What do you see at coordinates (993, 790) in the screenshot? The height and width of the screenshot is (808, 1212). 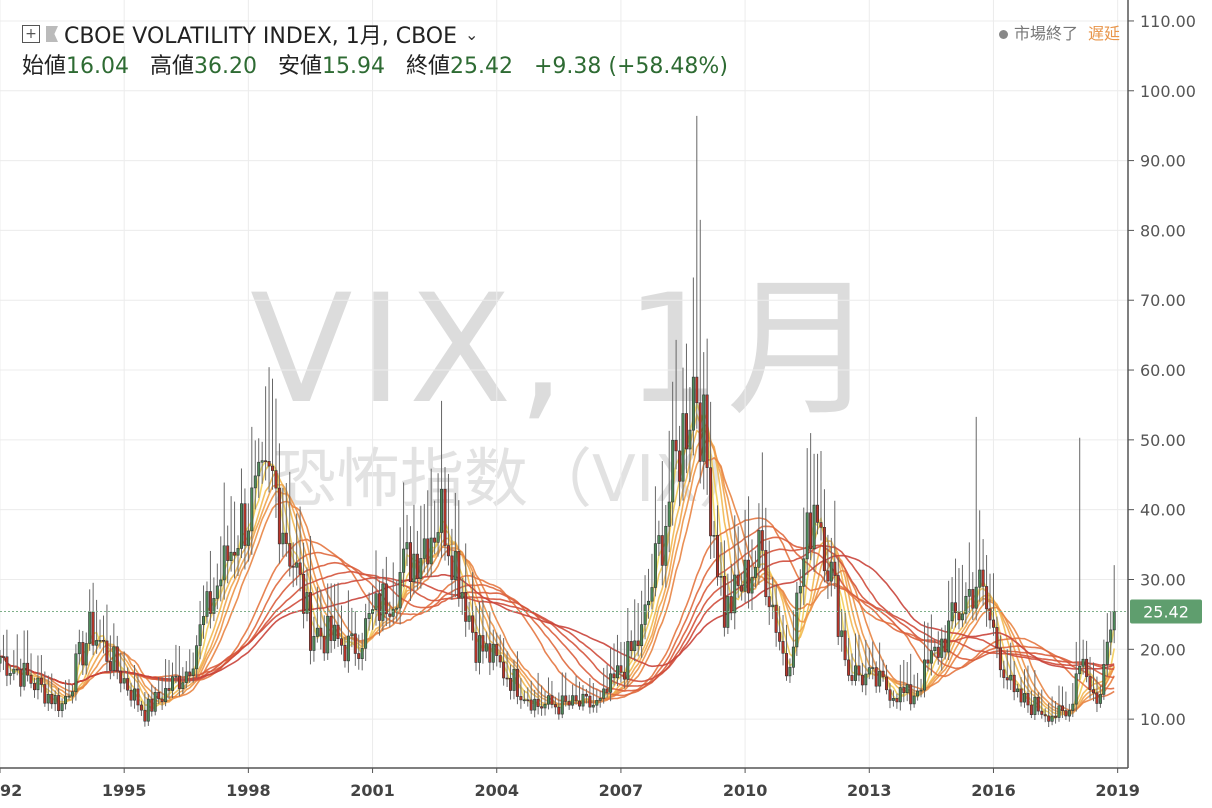 I see `x-tick-label: 2016` at bounding box center [993, 790].